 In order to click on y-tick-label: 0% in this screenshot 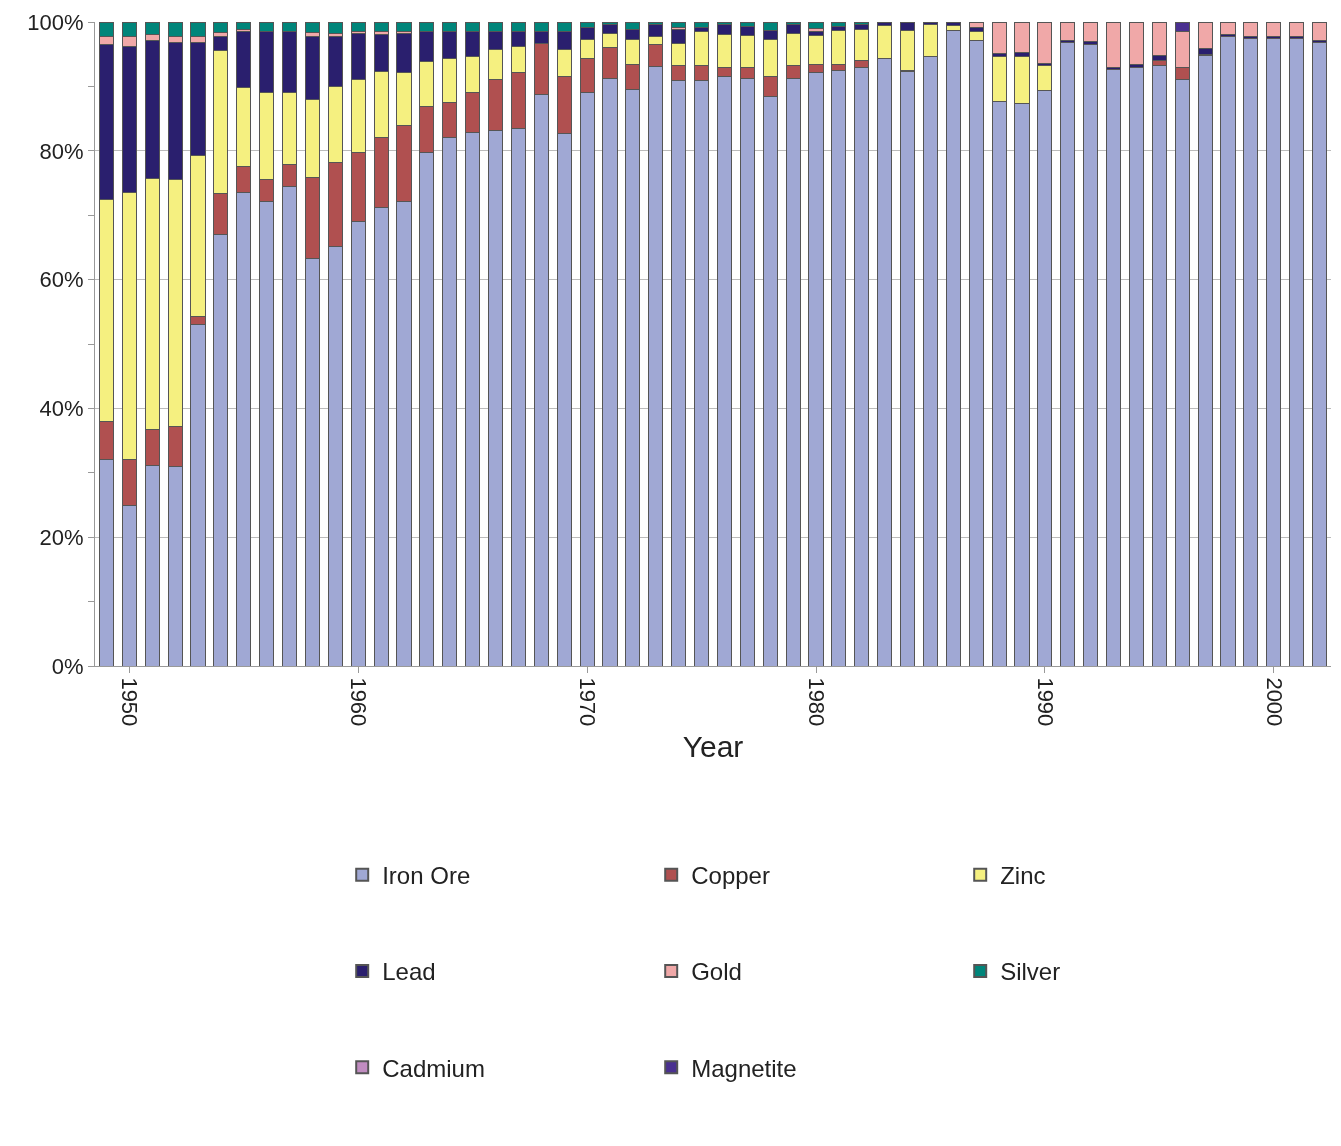, I will do `click(67, 666)`.